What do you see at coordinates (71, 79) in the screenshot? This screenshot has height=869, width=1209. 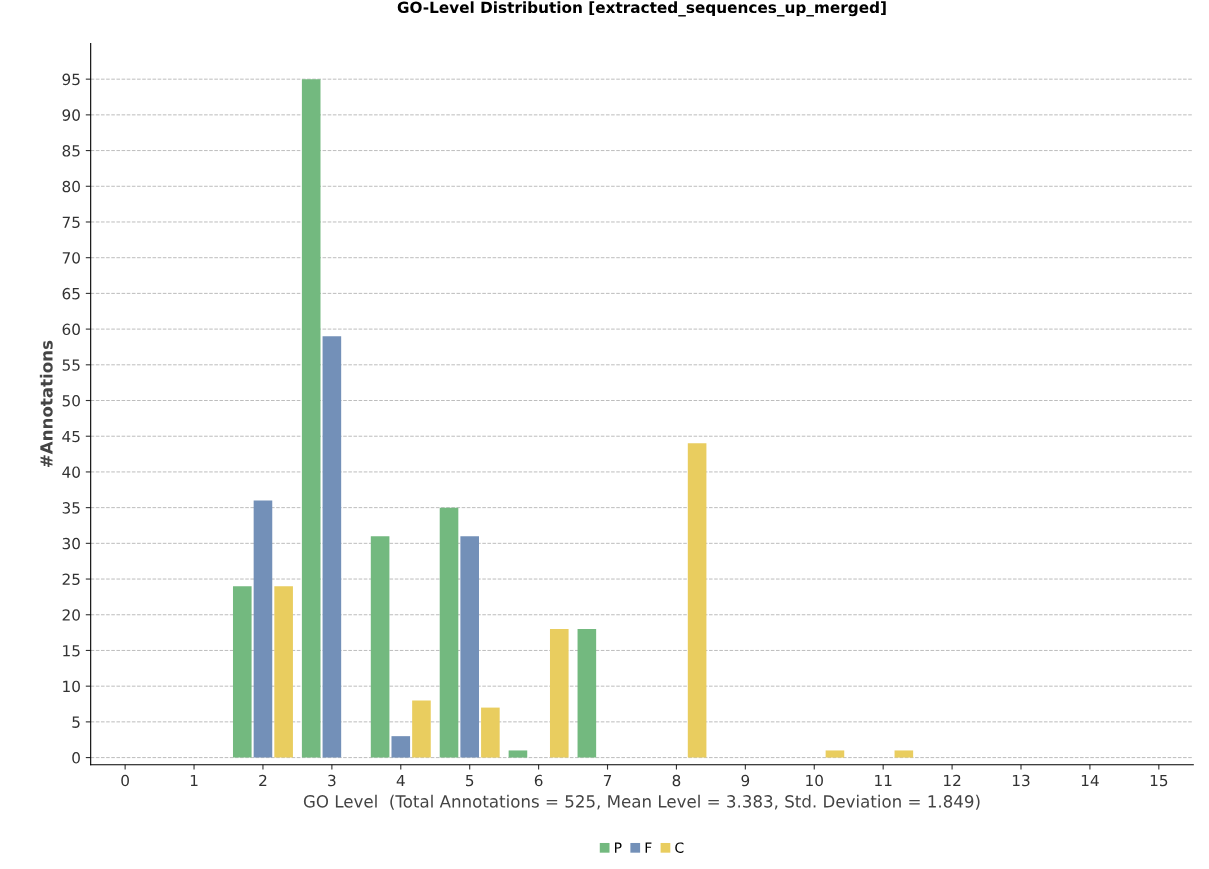 I see `y-tick-label: 95` at bounding box center [71, 79].